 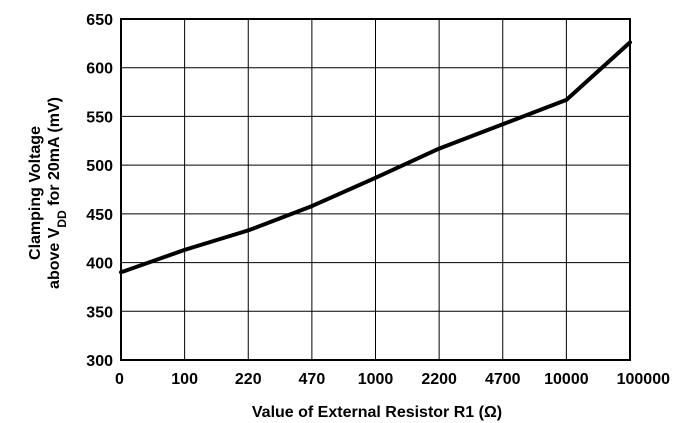 What do you see at coordinates (643, 379) in the screenshot?
I see `x-tick-label: 100000` at bounding box center [643, 379].